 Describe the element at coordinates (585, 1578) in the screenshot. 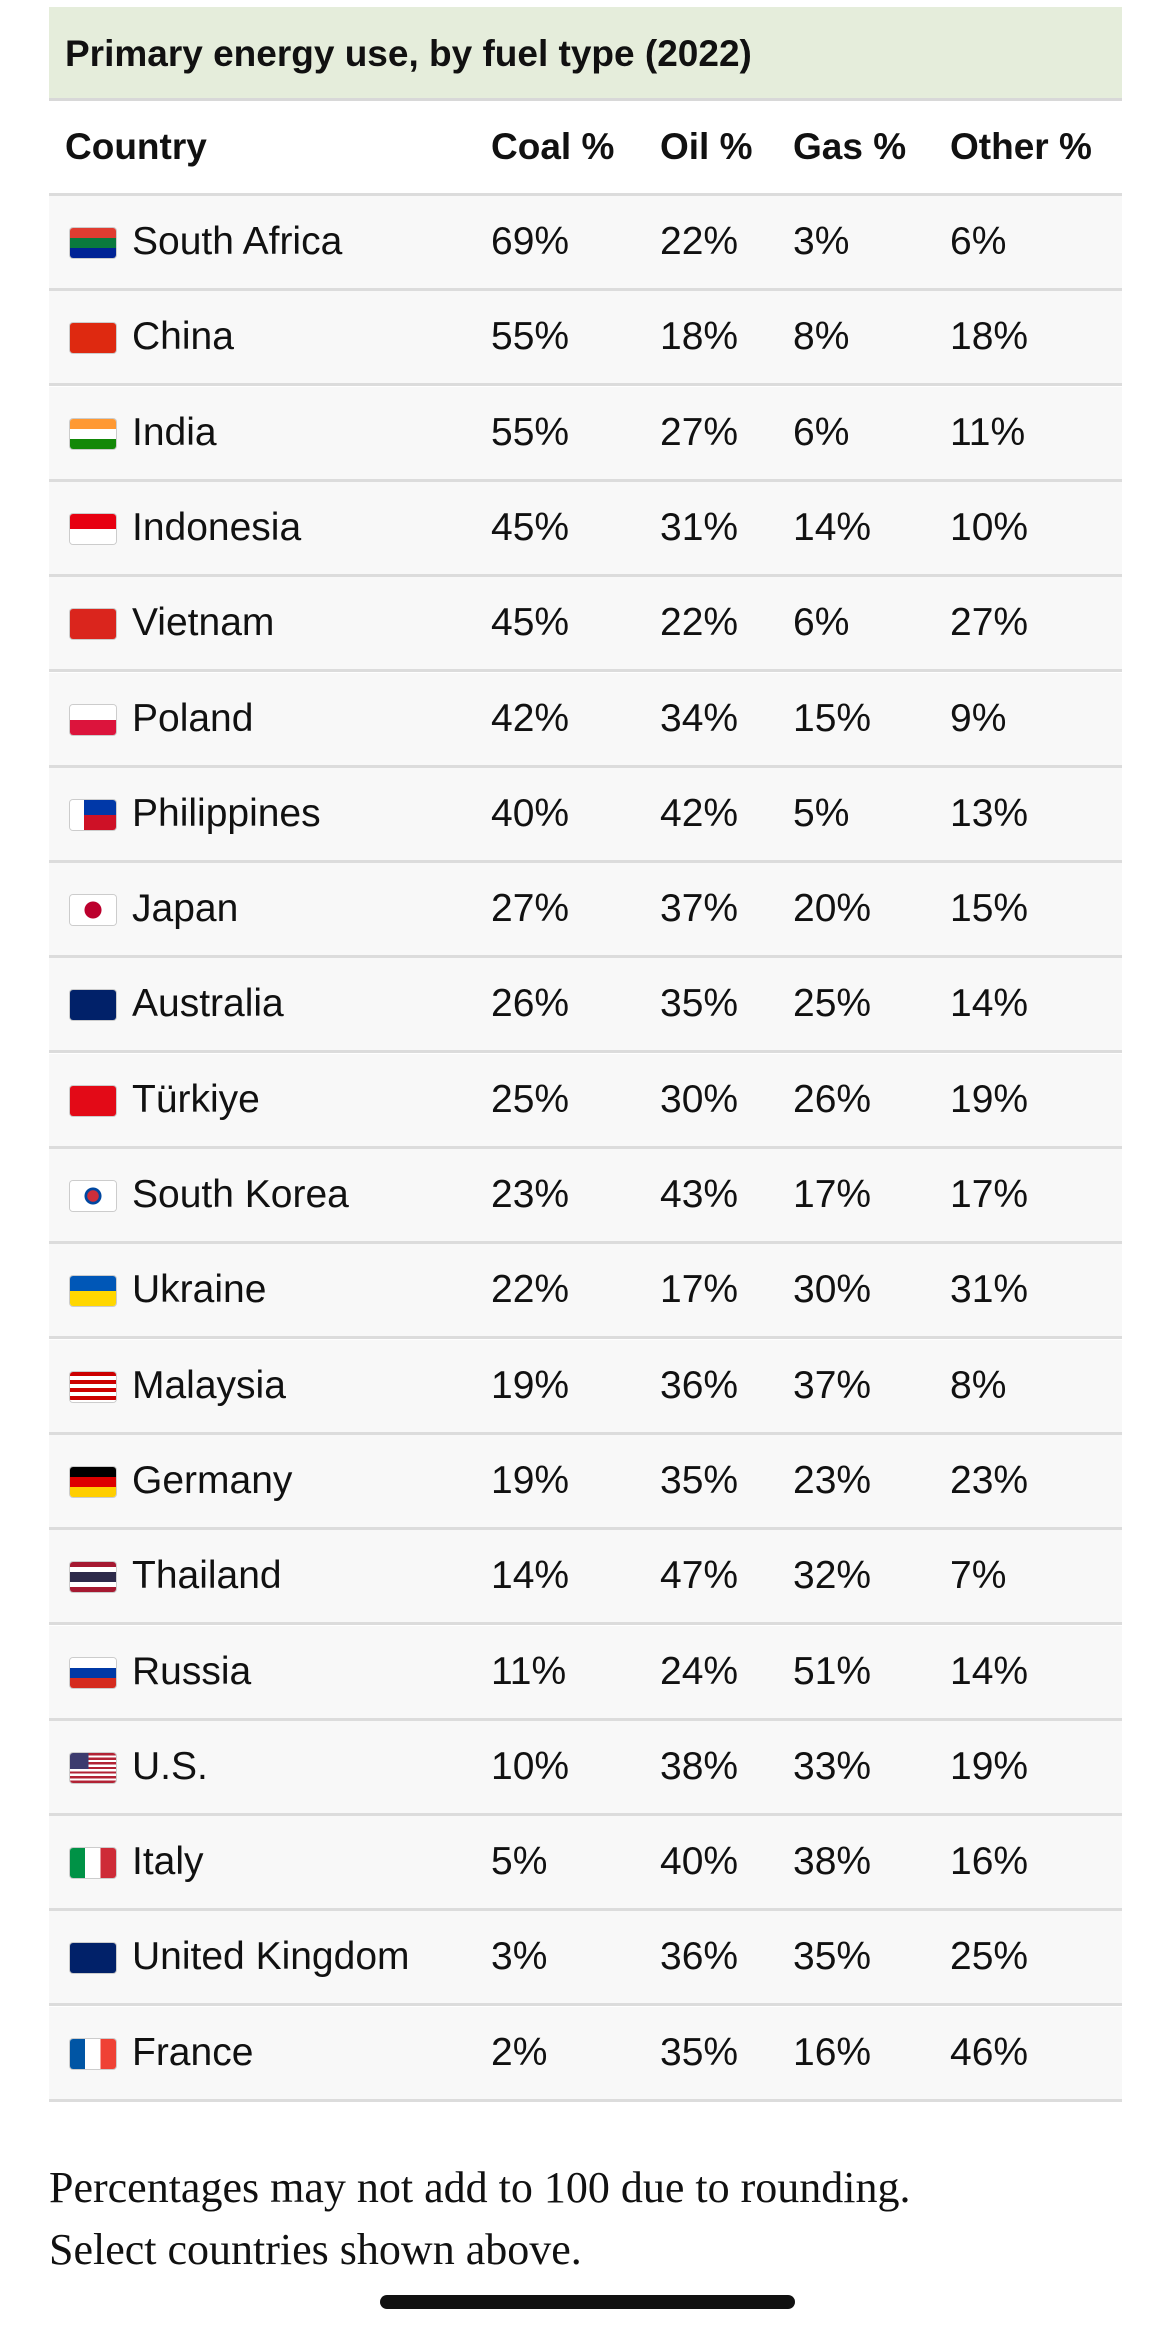

I see `table-row: Thailand 14% 47% 32% 7%` at that location.